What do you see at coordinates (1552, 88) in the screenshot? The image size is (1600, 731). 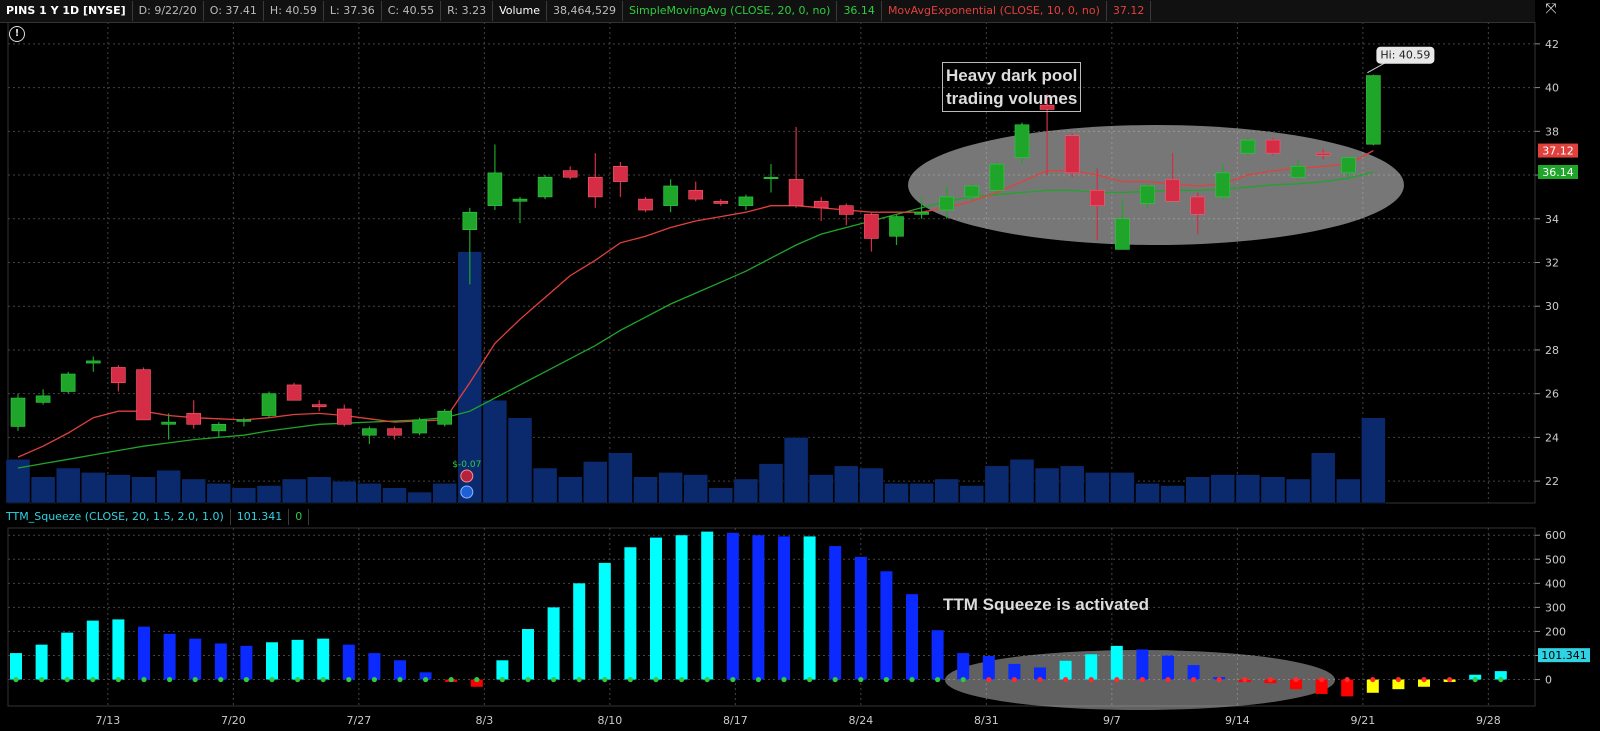 I see `price-tick-label: 40` at bounding box center [1552, 88].